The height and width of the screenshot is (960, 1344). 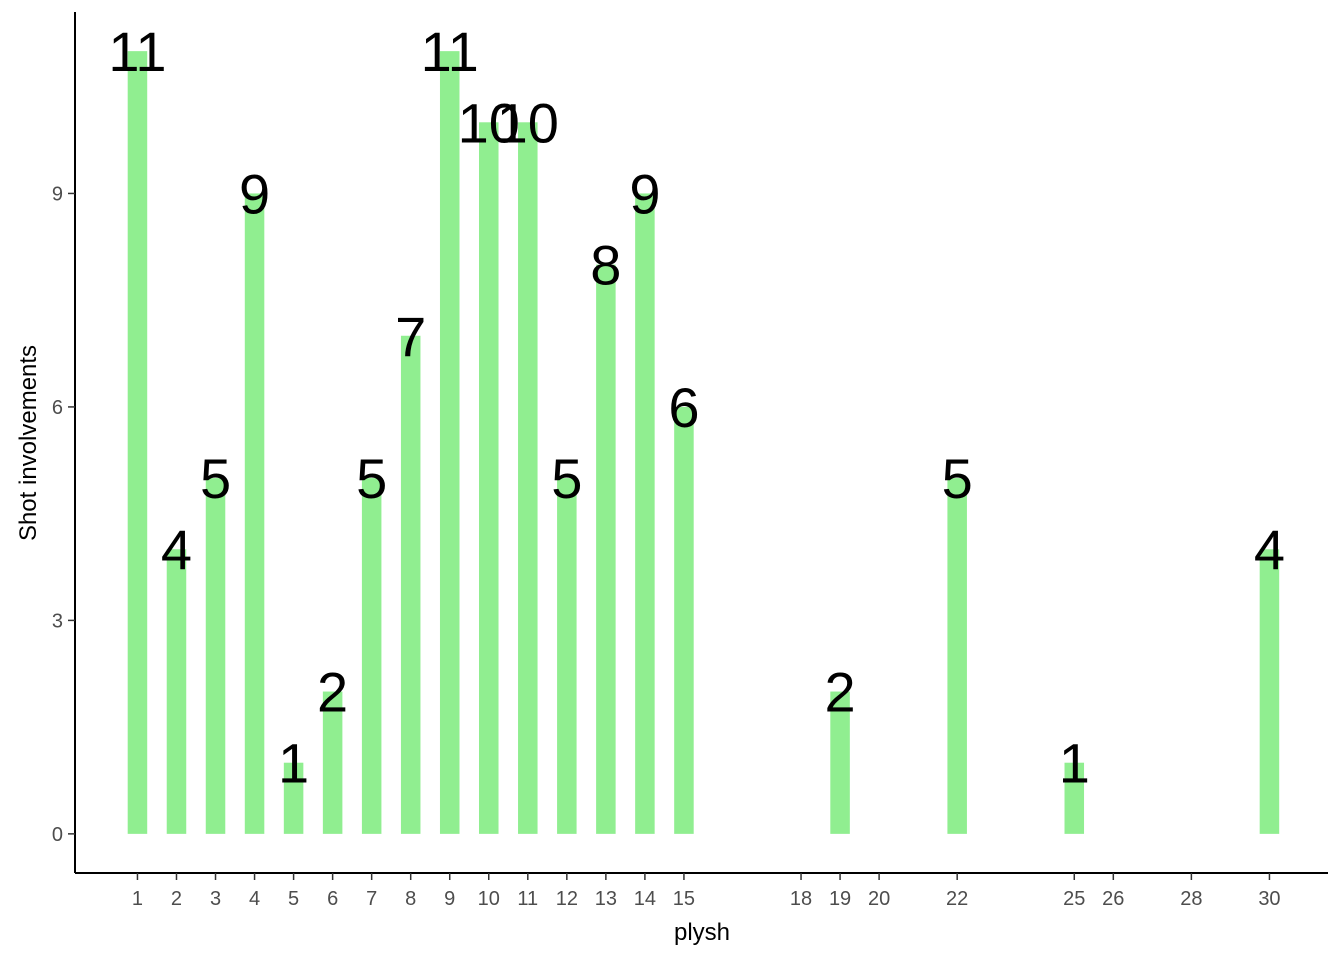 What do you see at coordinates (57, 835) in the screenshot?
I see `y-tick-label: 0` at bounding box center [57, 835].